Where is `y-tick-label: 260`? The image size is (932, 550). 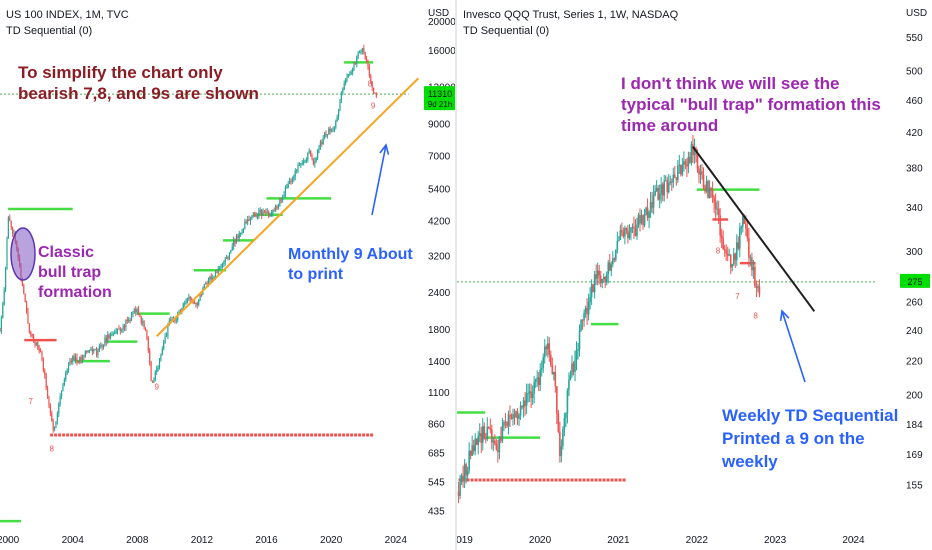 y-tick-label: 260 is located at coordinates (914, 303).